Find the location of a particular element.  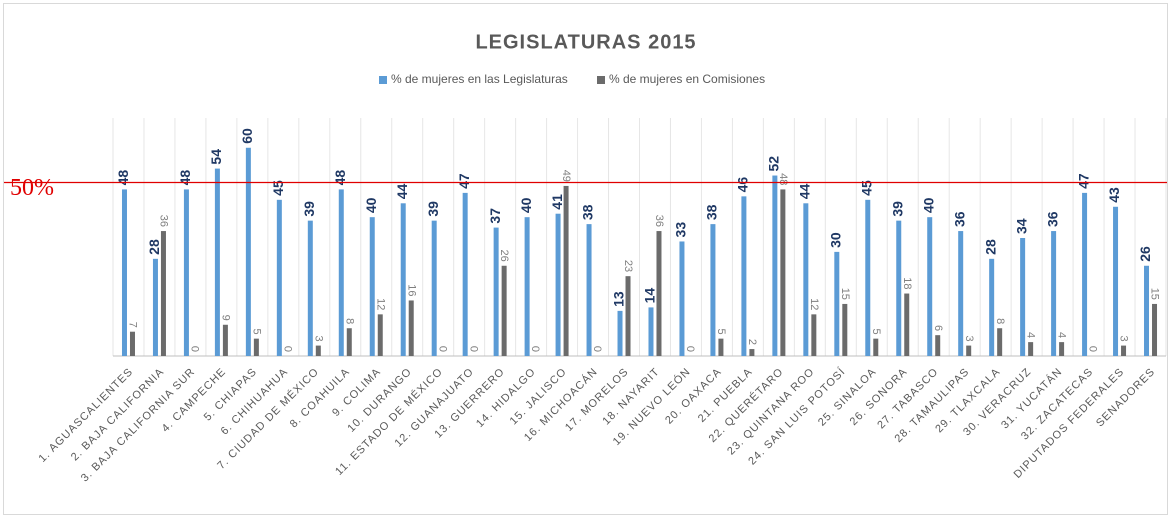

value-label: 43 is located at coordinates (1114, 195).